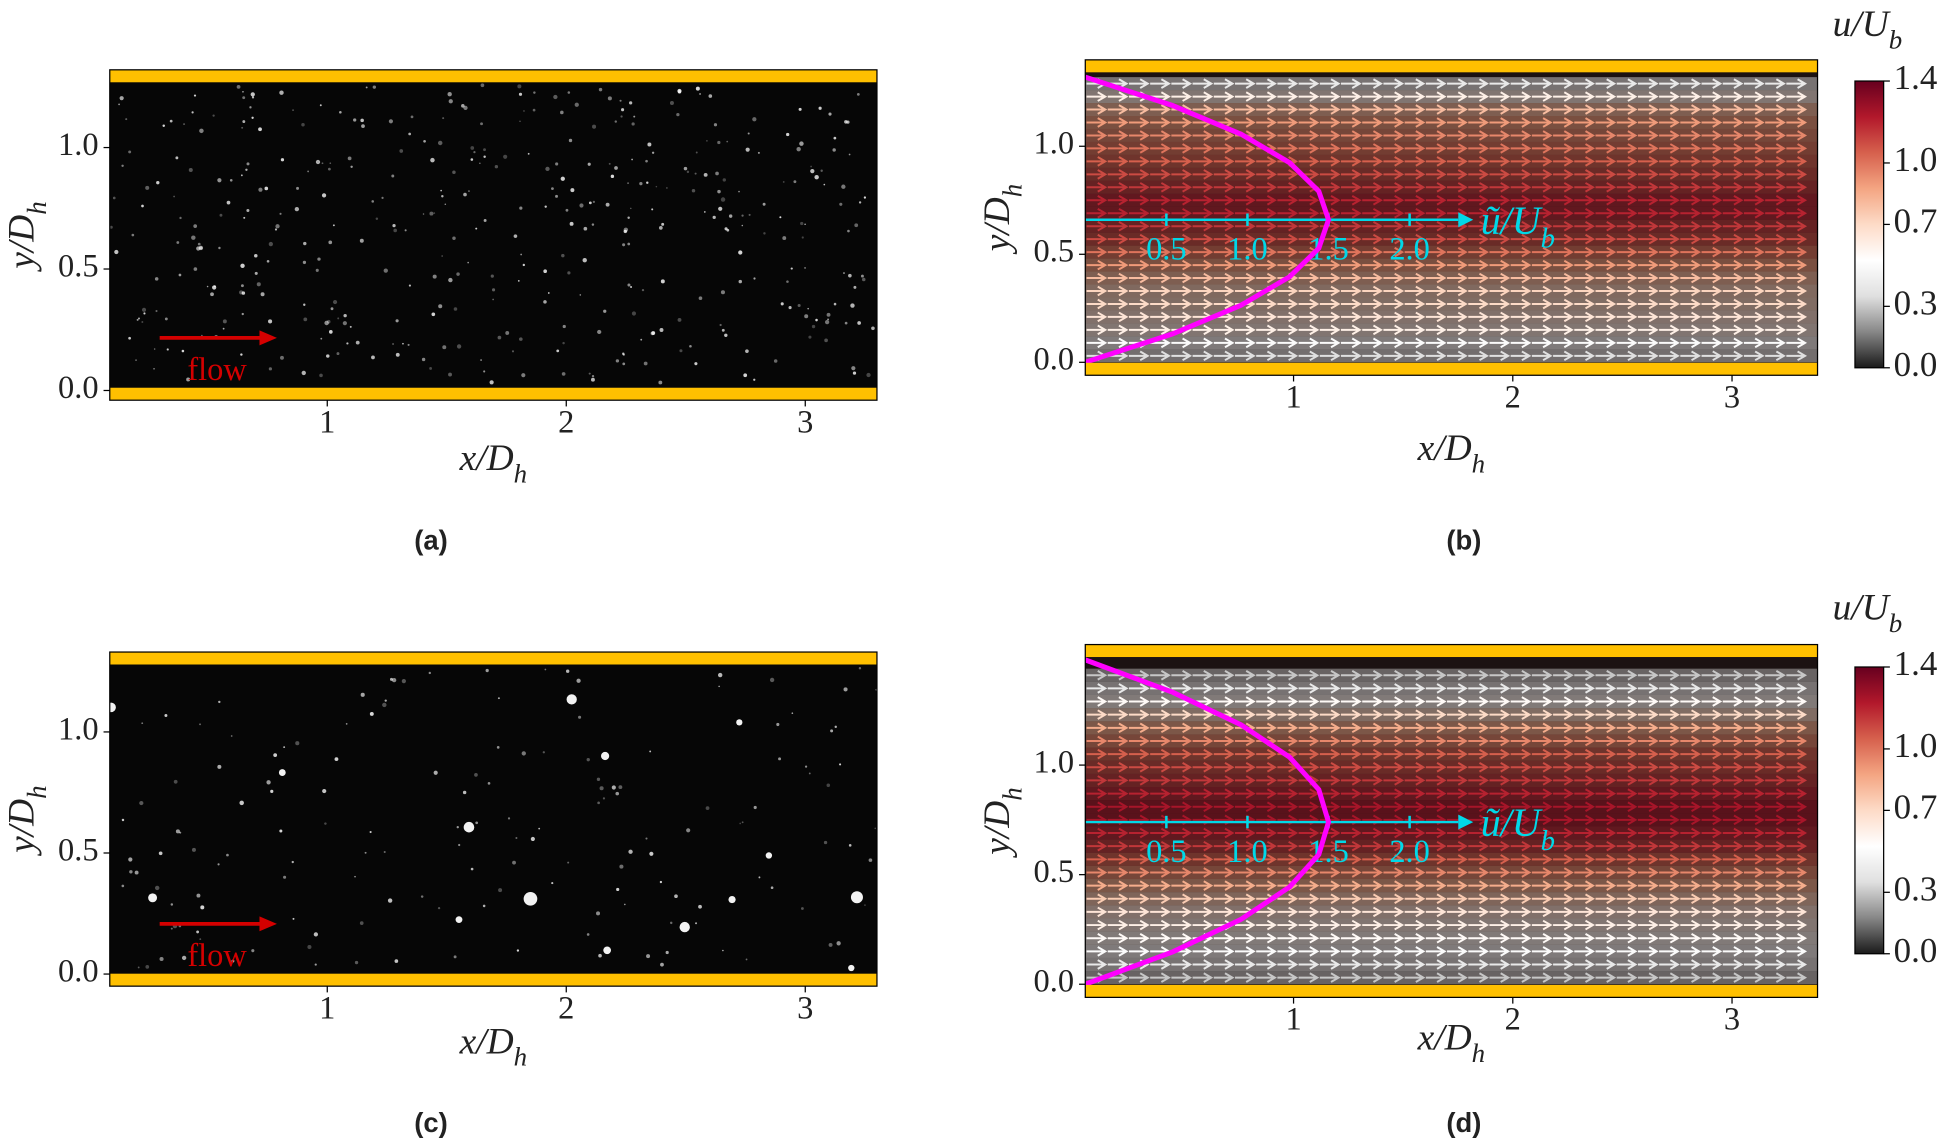 The width and height of the screenshot is (1956, 1142). What do you see at coordinates (1451, 217) in the screenshot?
I see `axes-frame` at bounding box center [1451, 217].